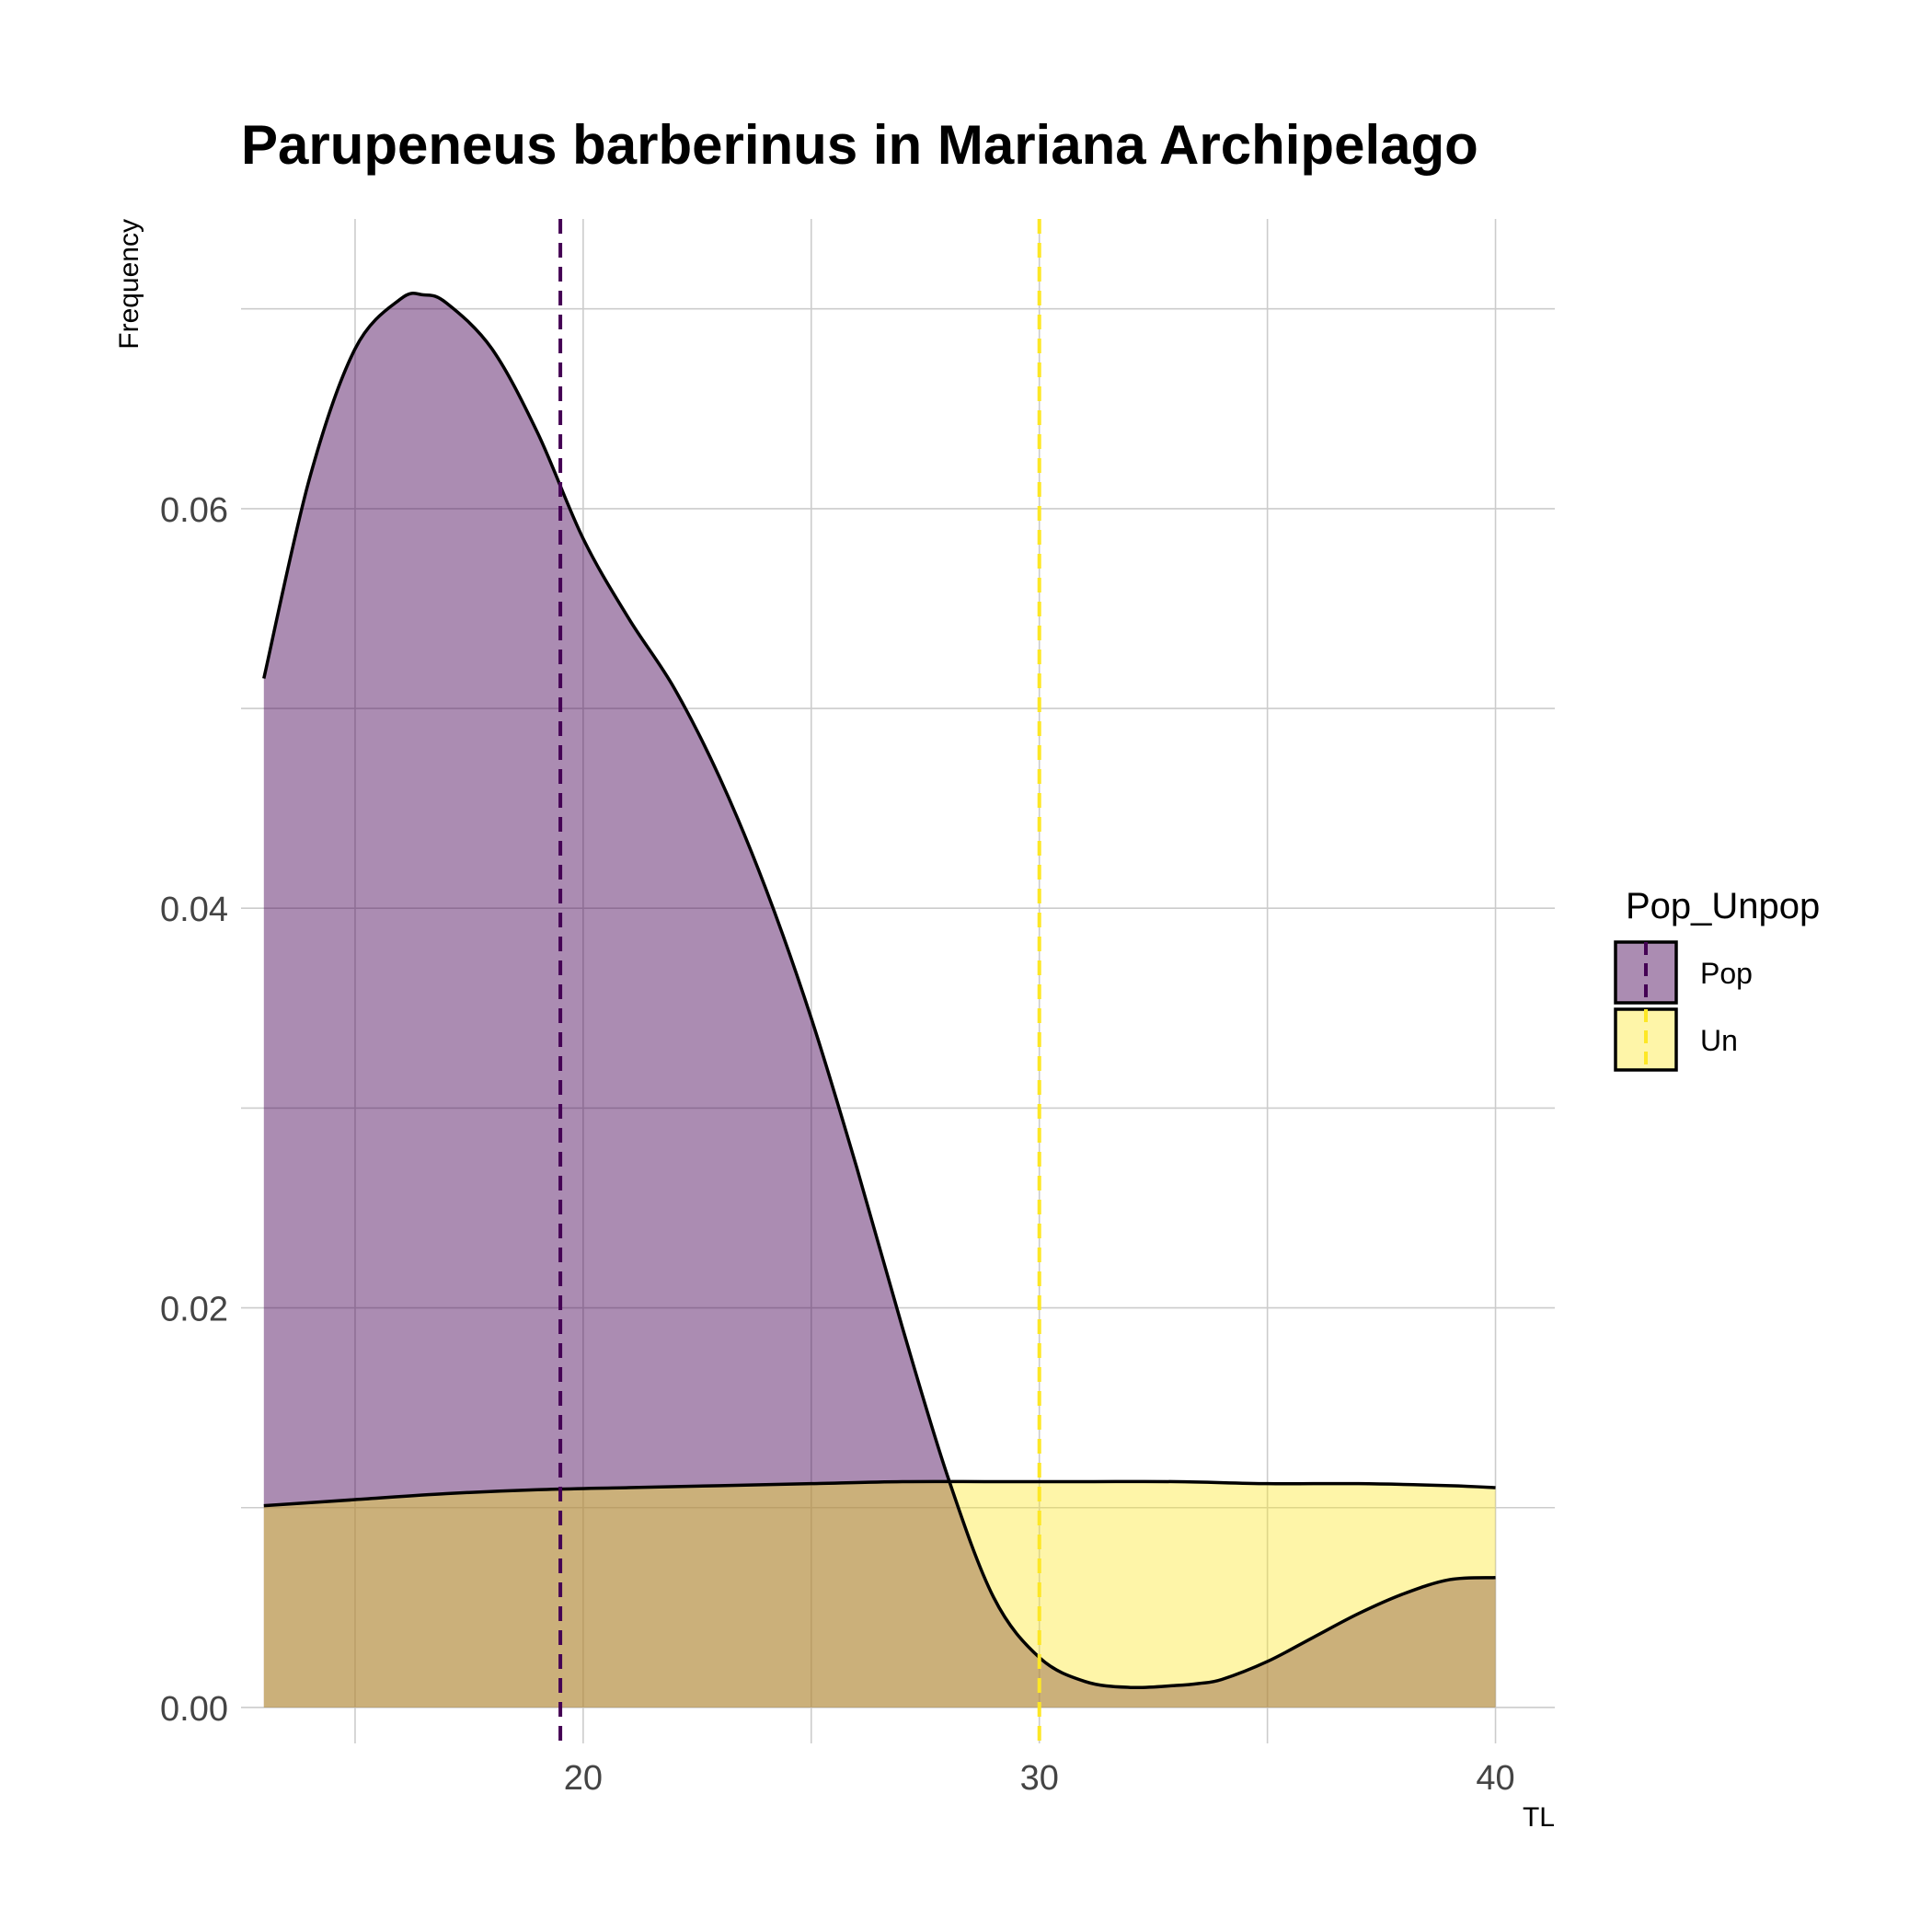  Describe the element at coordinates (129, 284) in the screenshot. I see `y-axis-title: Frequency` at that location.